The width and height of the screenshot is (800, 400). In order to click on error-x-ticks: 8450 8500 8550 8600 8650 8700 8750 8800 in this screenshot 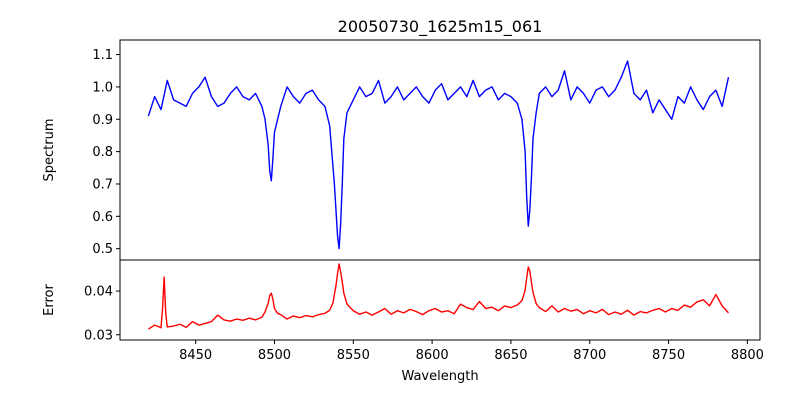, I will do `click(471, 351)`.